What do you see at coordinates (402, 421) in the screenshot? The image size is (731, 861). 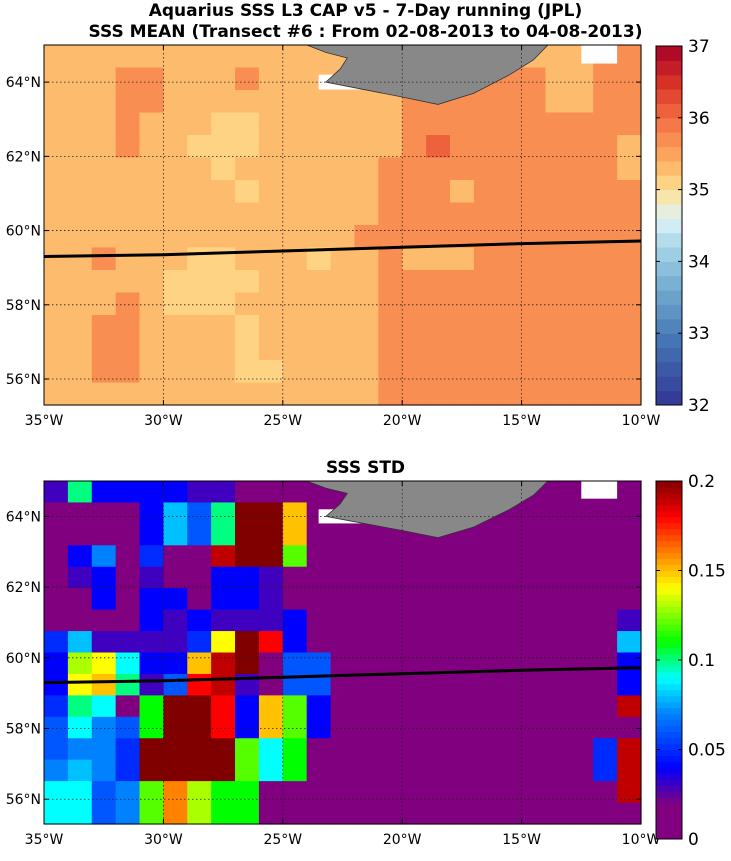 I see `x-tick-label: 20°W` at bounding box center [402, 421].